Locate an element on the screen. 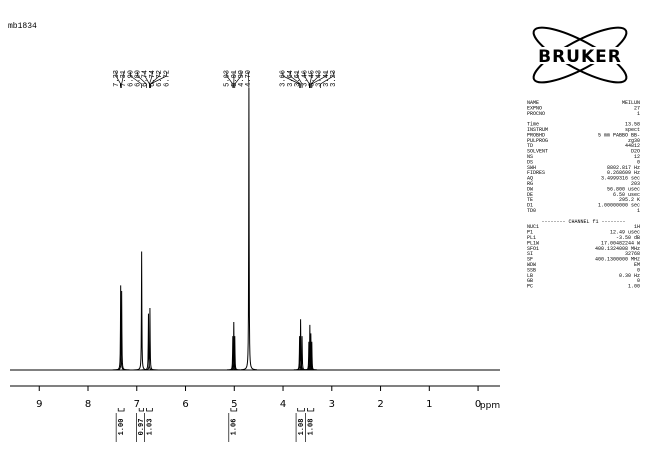  param-name: LB is located at coordinates (530, 276).